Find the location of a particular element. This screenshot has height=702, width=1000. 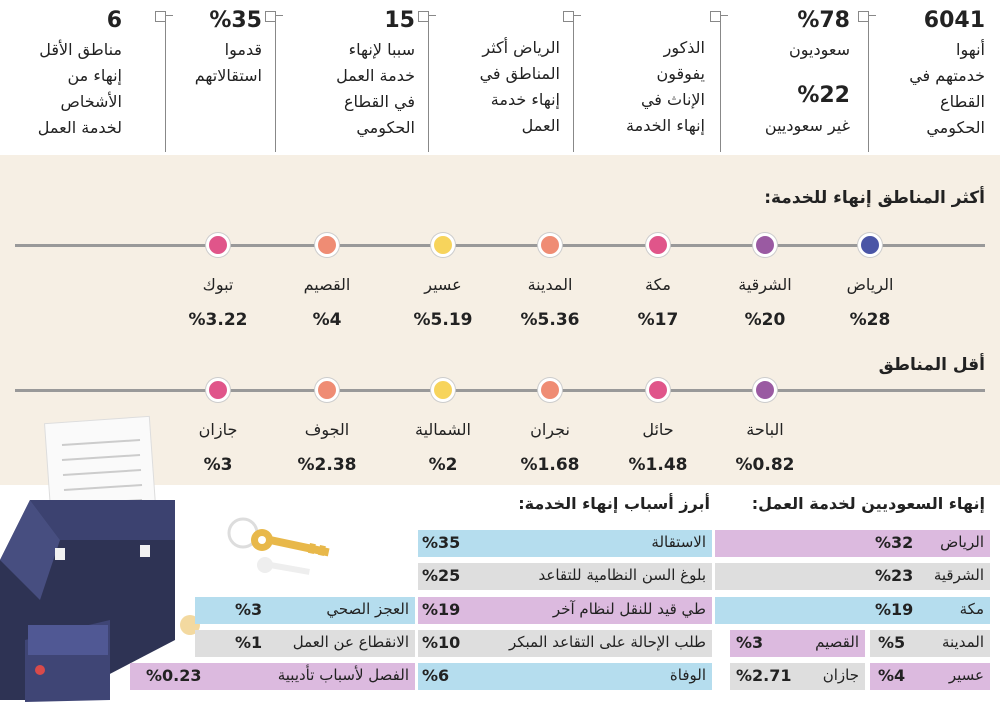

region-name: حائل is located at coordinates (658, 429).